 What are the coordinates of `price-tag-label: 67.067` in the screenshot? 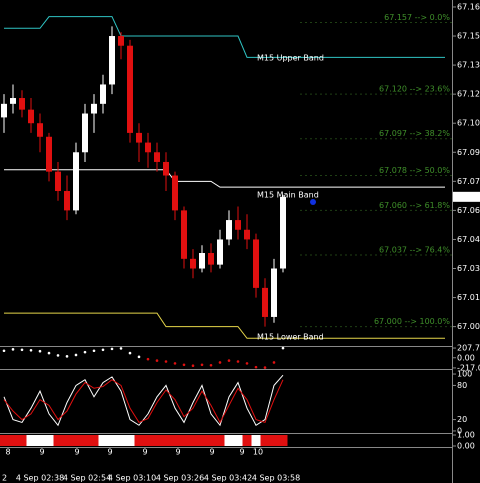 It's located at (467, 196).